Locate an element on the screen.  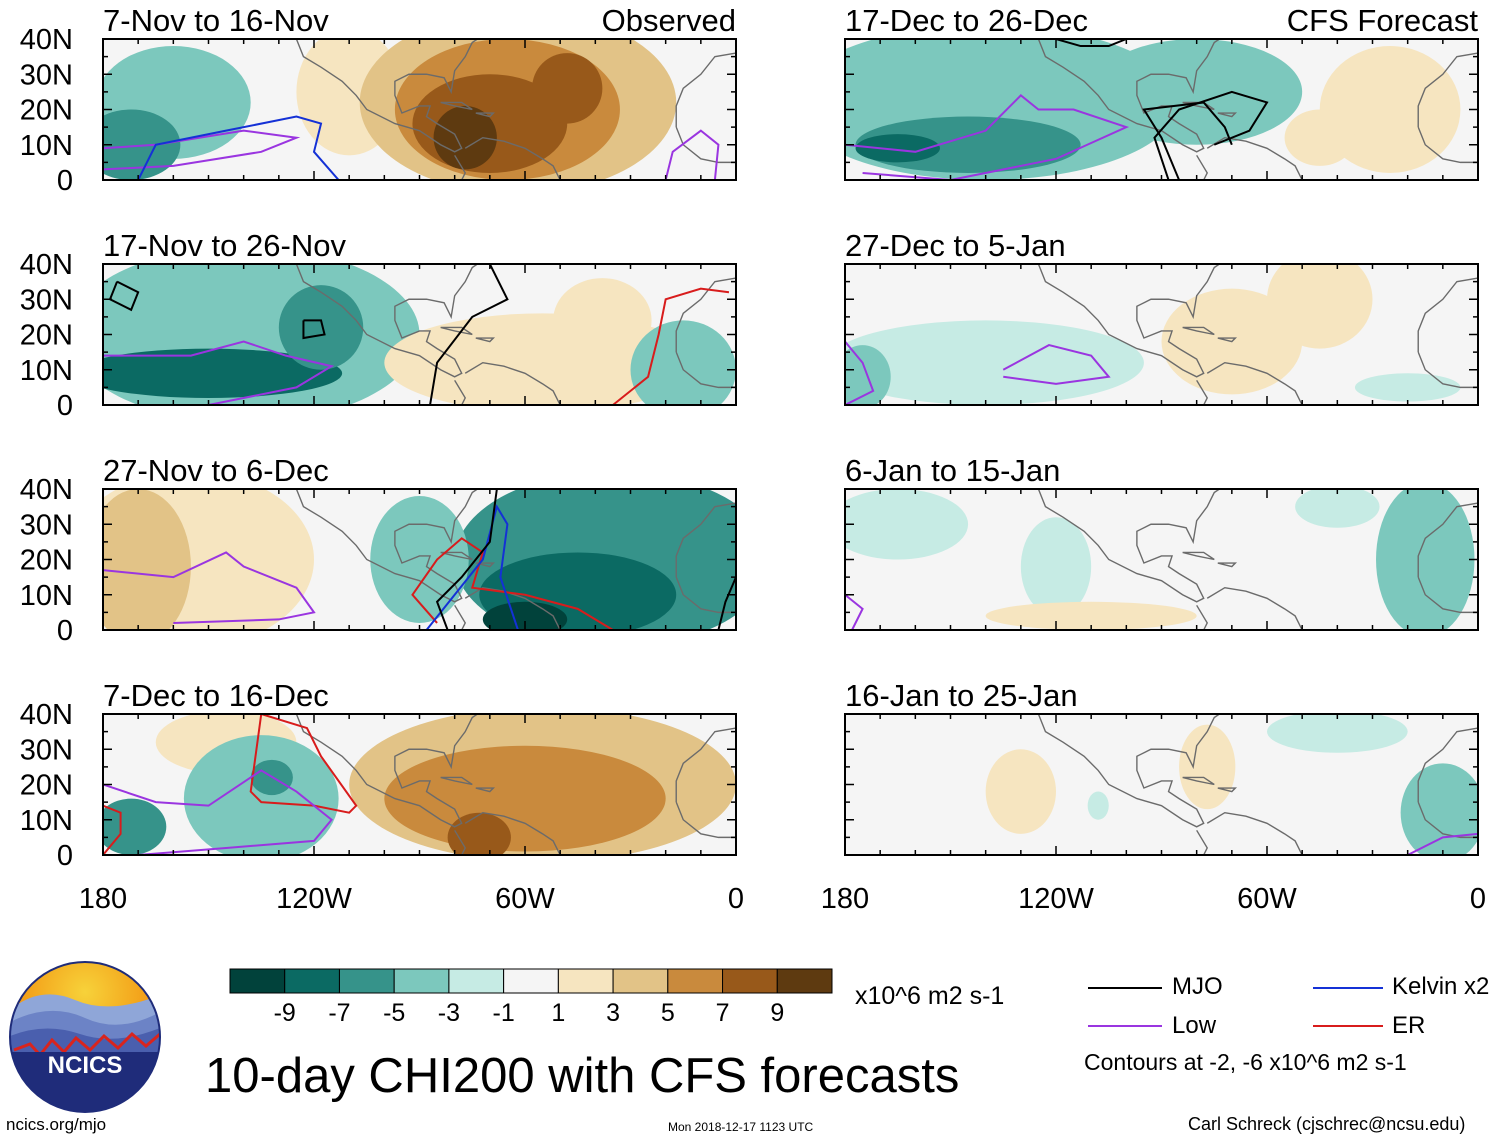
colorbar-label: 7 is located at coordinates (723, 1013).